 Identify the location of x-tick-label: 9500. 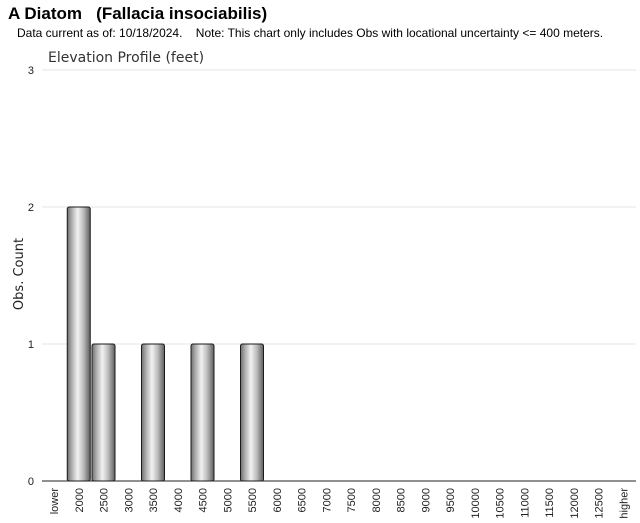
(451, 500).